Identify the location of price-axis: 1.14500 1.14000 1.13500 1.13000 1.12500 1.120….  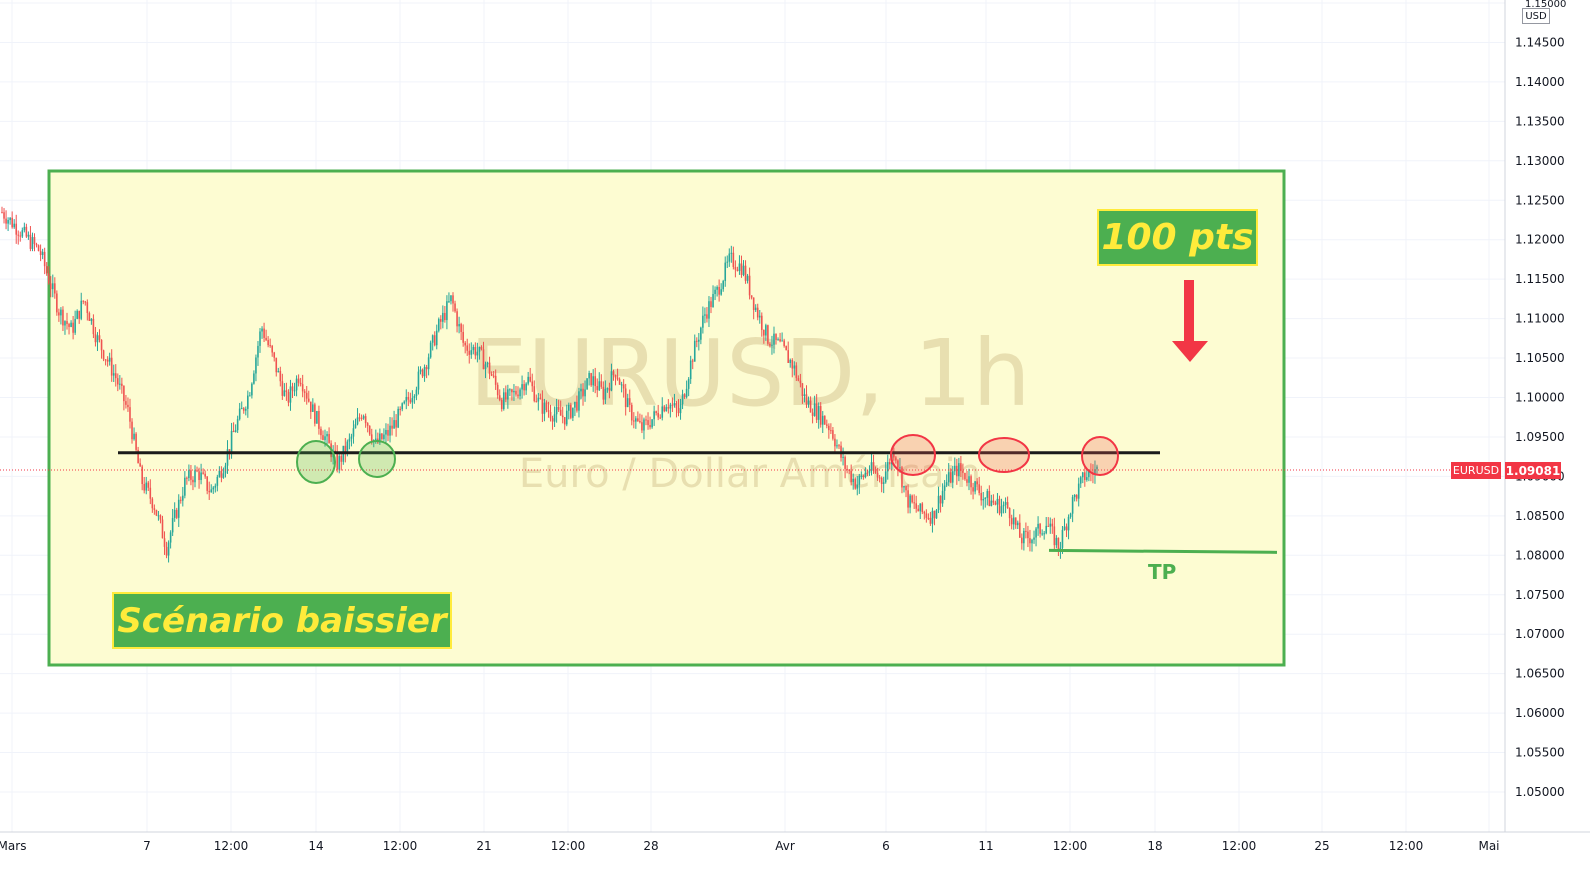
(1540, 399).